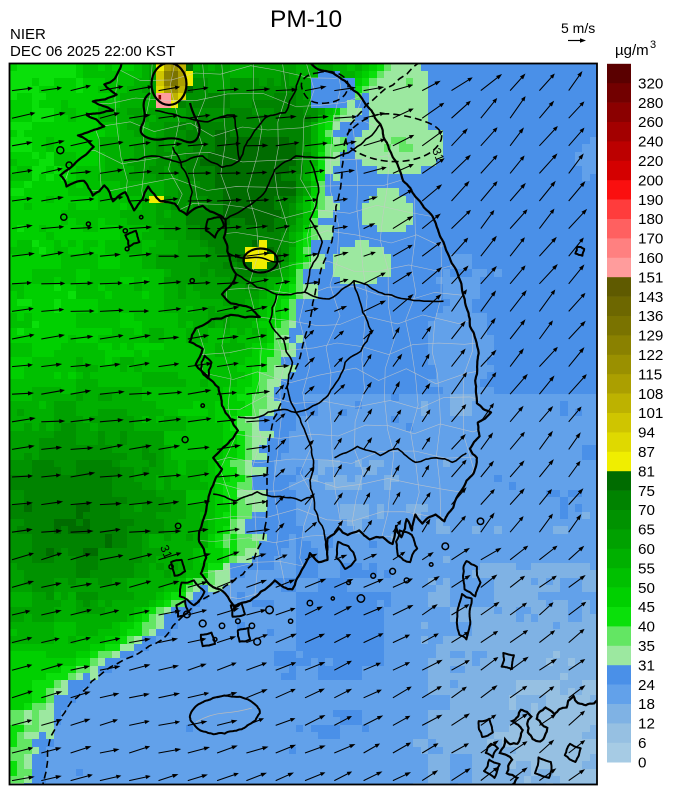 The width and height of the screenshot is (673, 800). Describe the element at coordinates (650, 277) in the screenshot. I see `svg-text: 151` at that location.